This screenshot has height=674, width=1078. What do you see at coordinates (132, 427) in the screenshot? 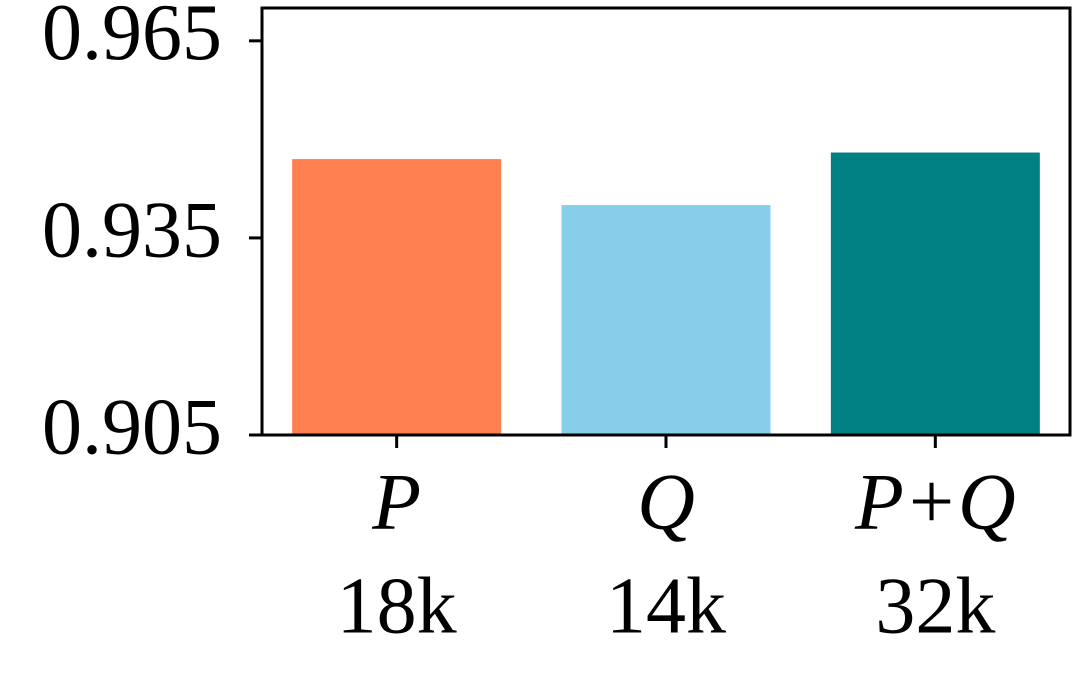
I see `y-tick-label: 0.905` at bounding box center [132, 427].